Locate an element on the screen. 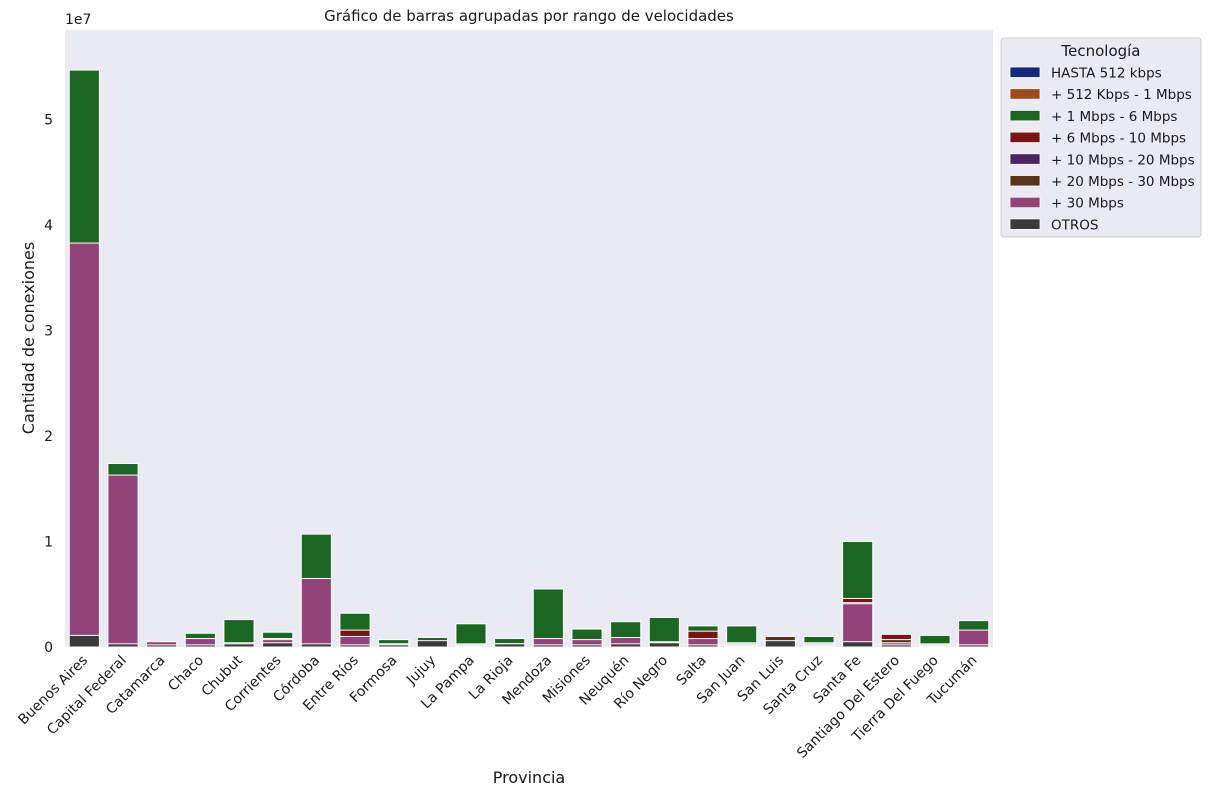 Image resolution: width=1210 pixels, height=795 pixels. y-tick-label-1: 1 is located at coordinates (48, 543).